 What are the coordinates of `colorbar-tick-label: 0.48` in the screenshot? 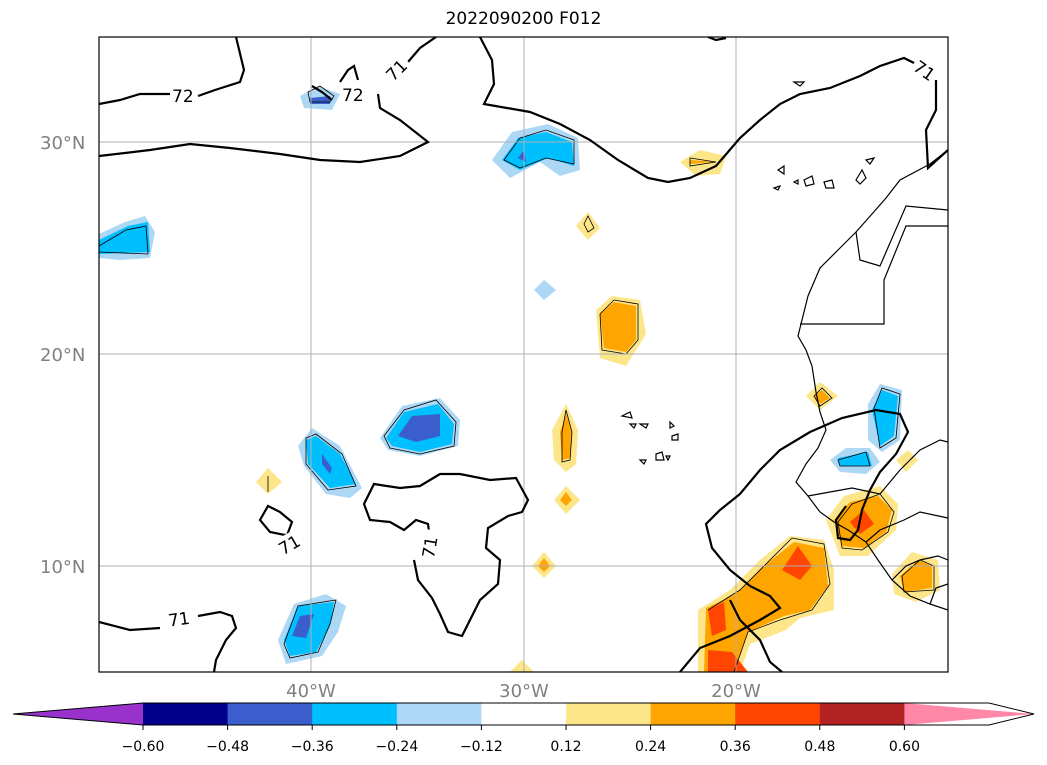 It's located at (819, 747).